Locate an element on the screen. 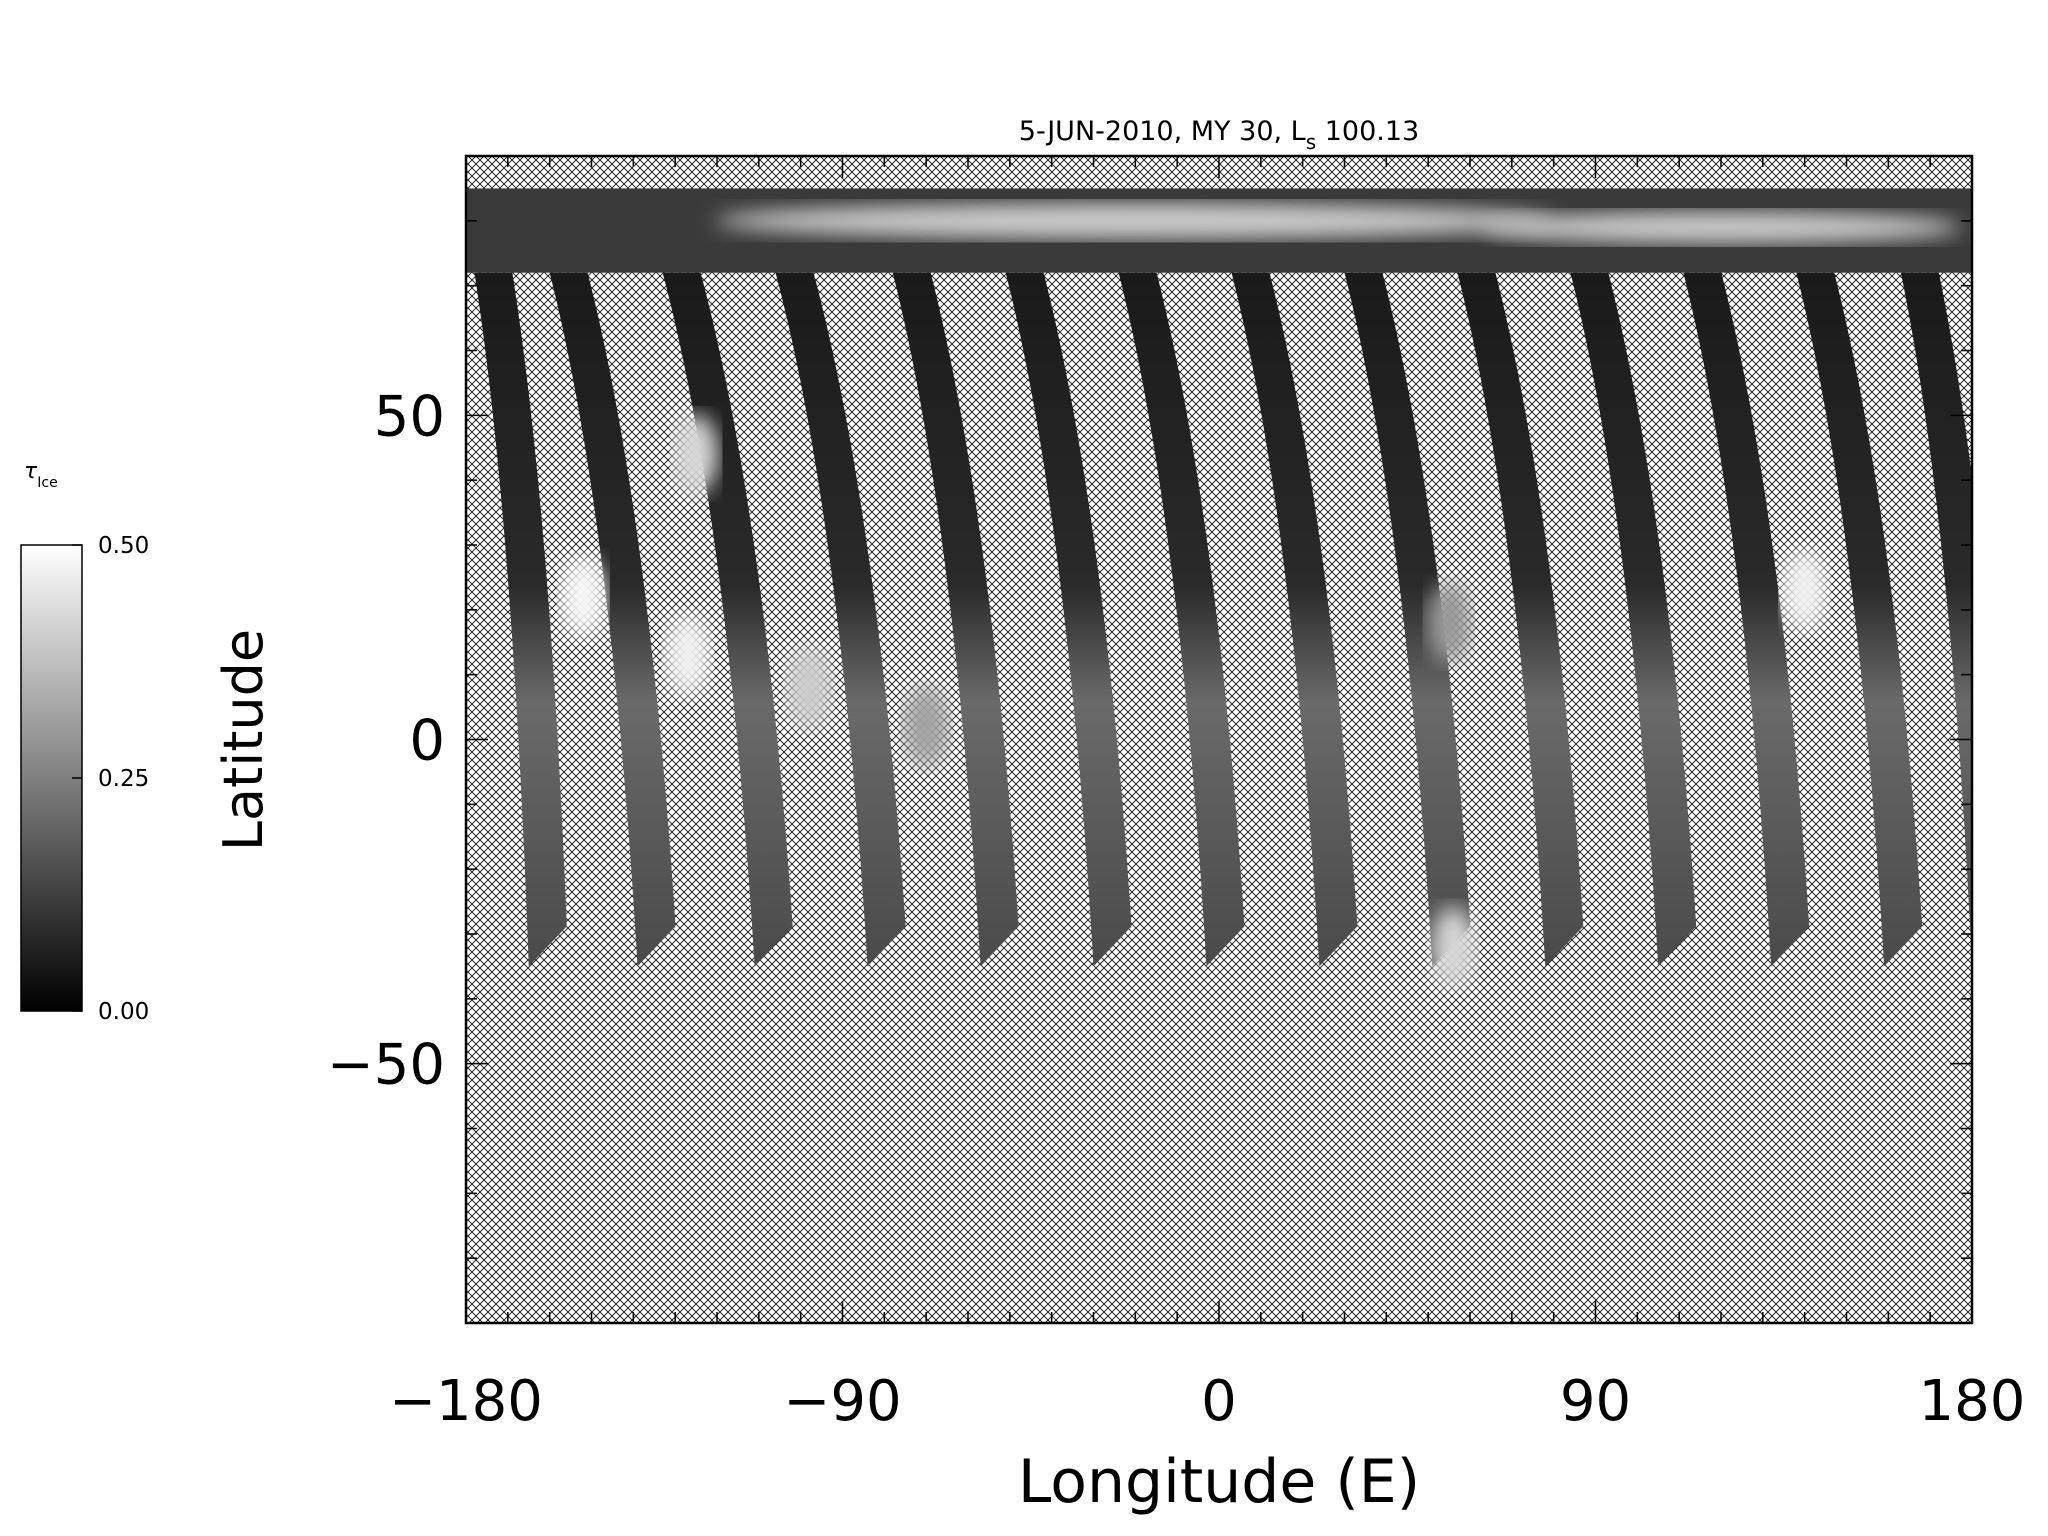 The width and height of the screenshot is (2048, 1536). colorbar is located at coordinates (51, 778).